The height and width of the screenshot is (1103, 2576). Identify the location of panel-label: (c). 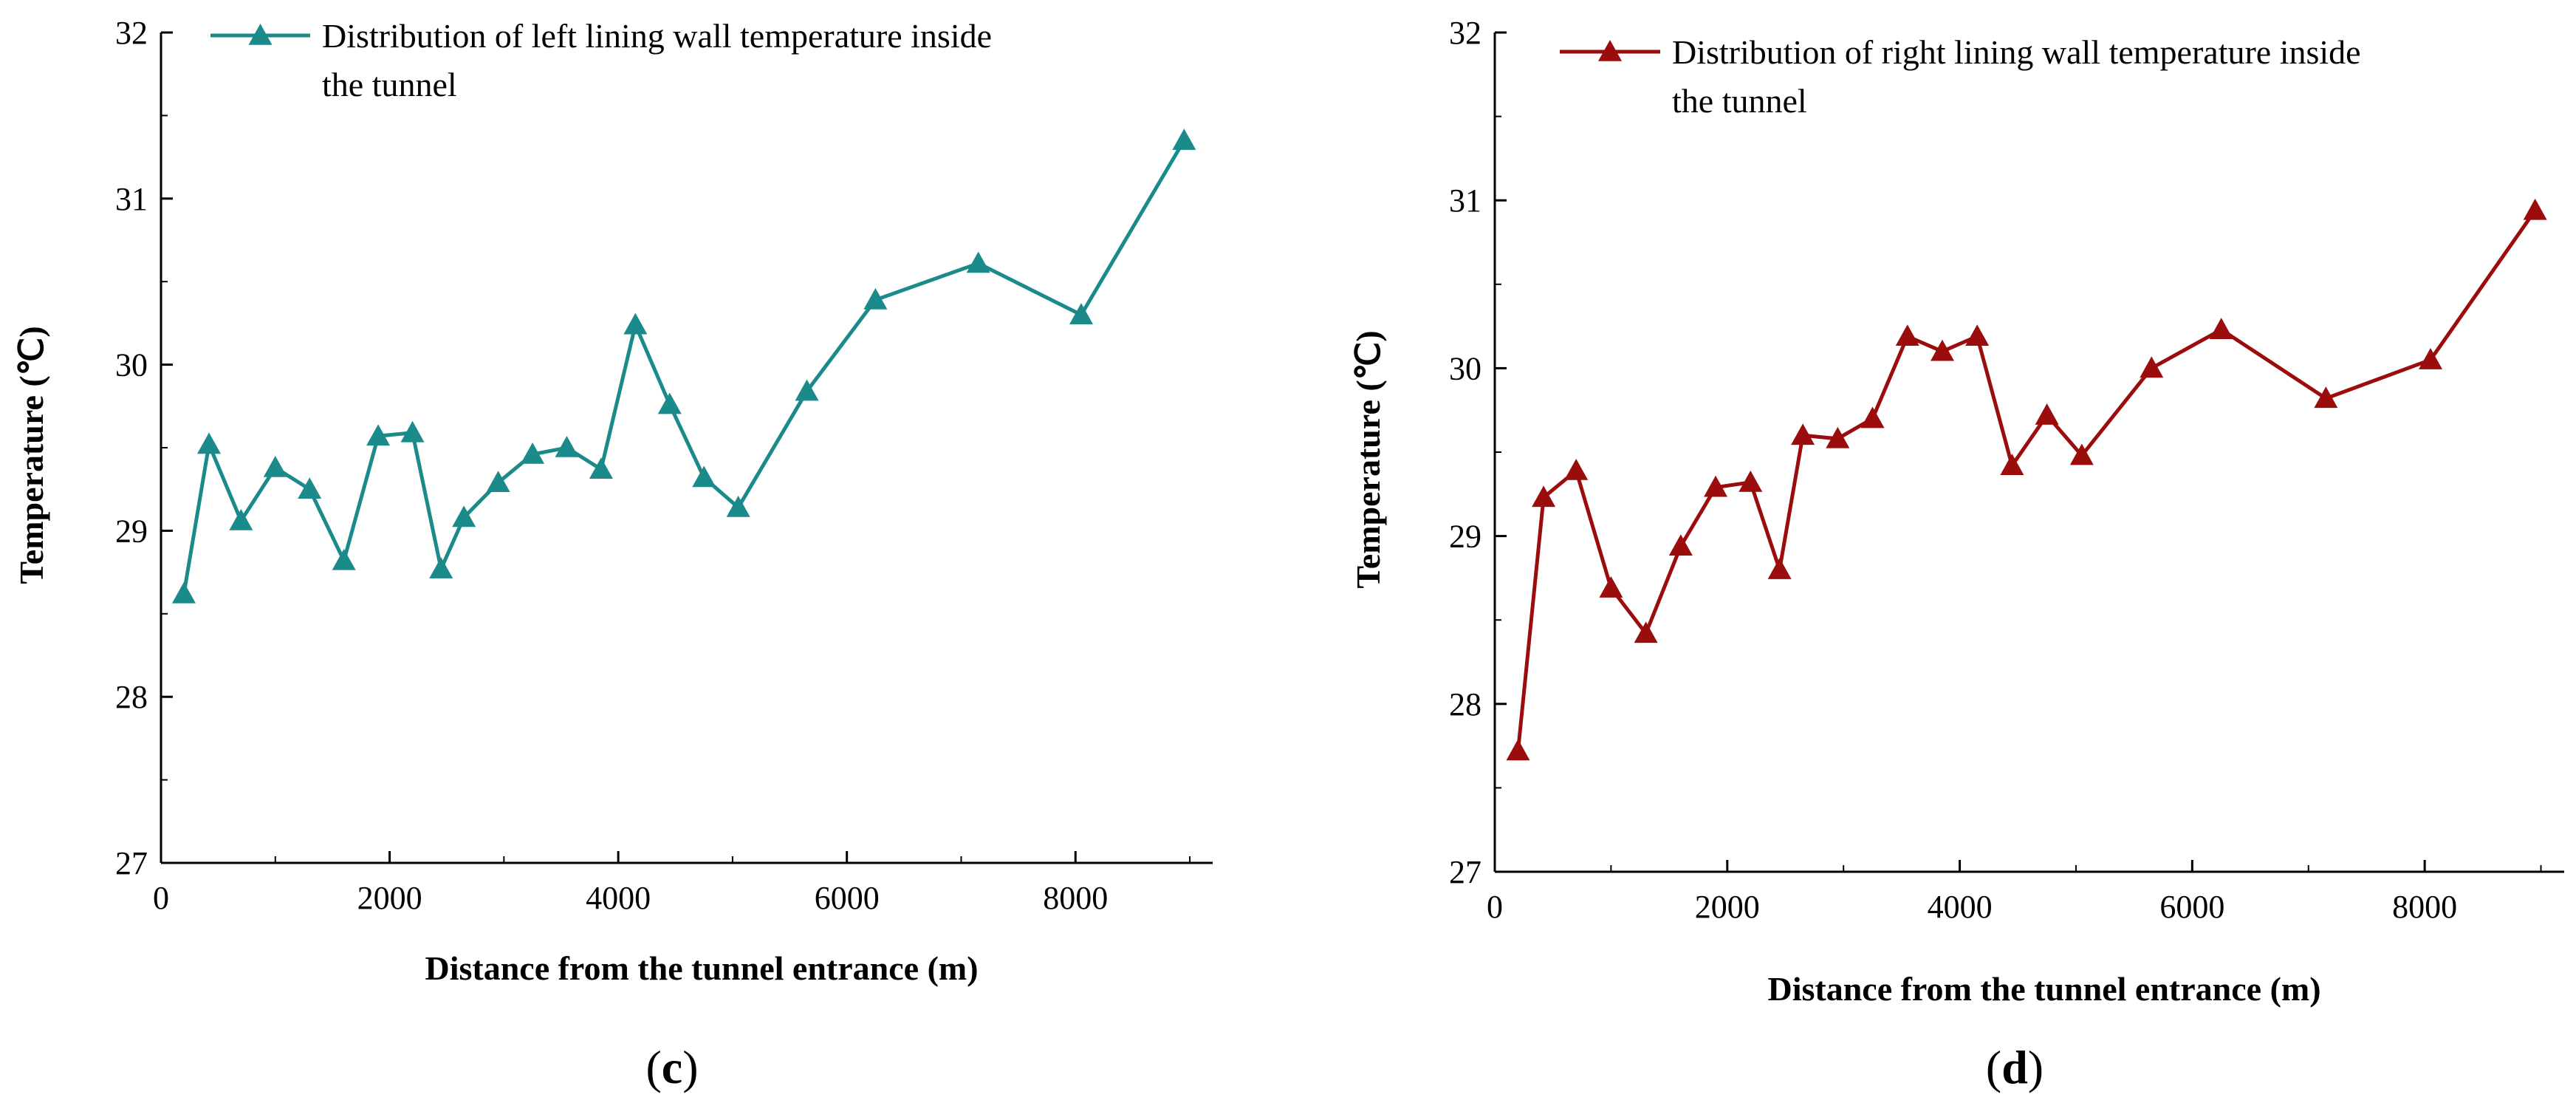
(671, 1067).